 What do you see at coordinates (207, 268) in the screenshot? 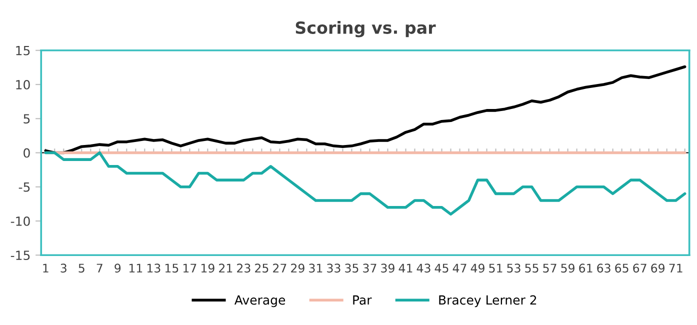
I see `x-tick-label: 19` at bounding box center [207, 268].